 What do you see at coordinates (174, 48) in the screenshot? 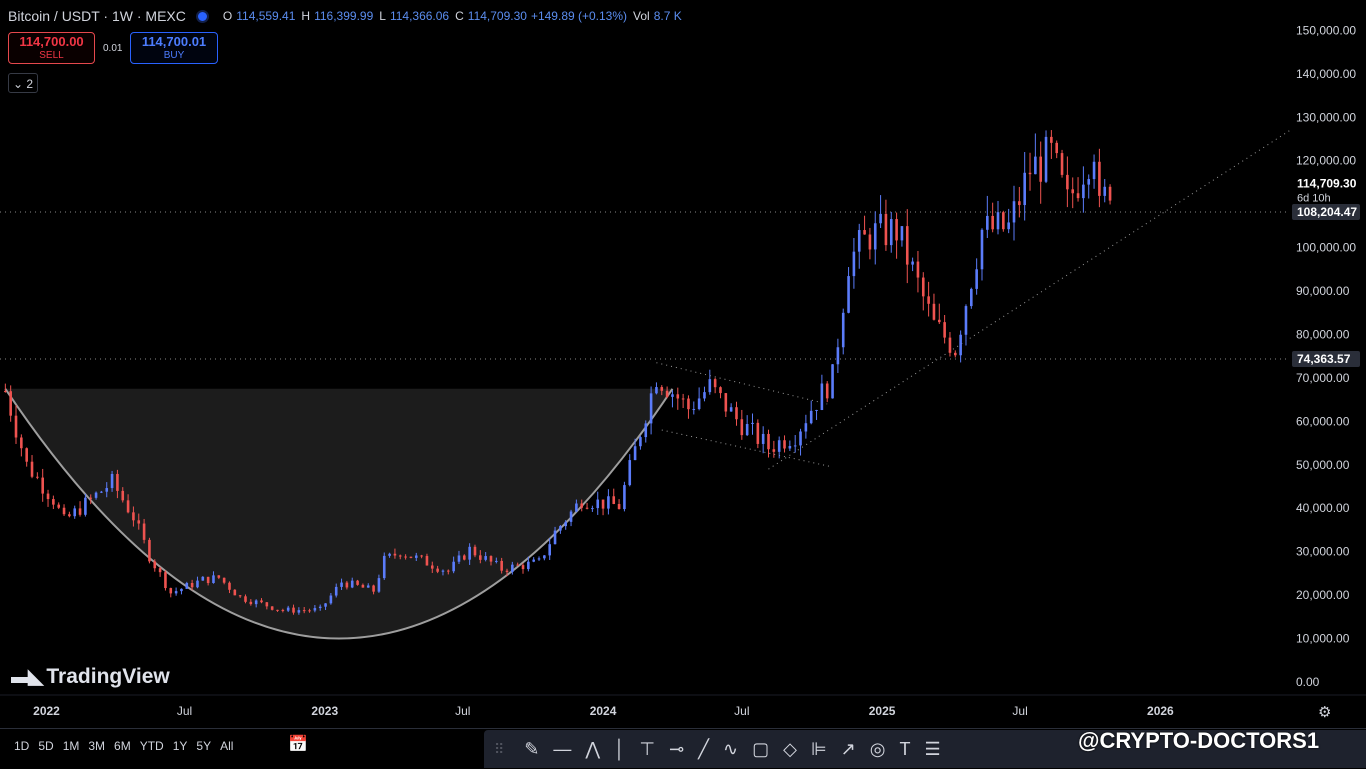
I see `buy-button: 114,700.01 BUY` at bounding box center [174, 48].